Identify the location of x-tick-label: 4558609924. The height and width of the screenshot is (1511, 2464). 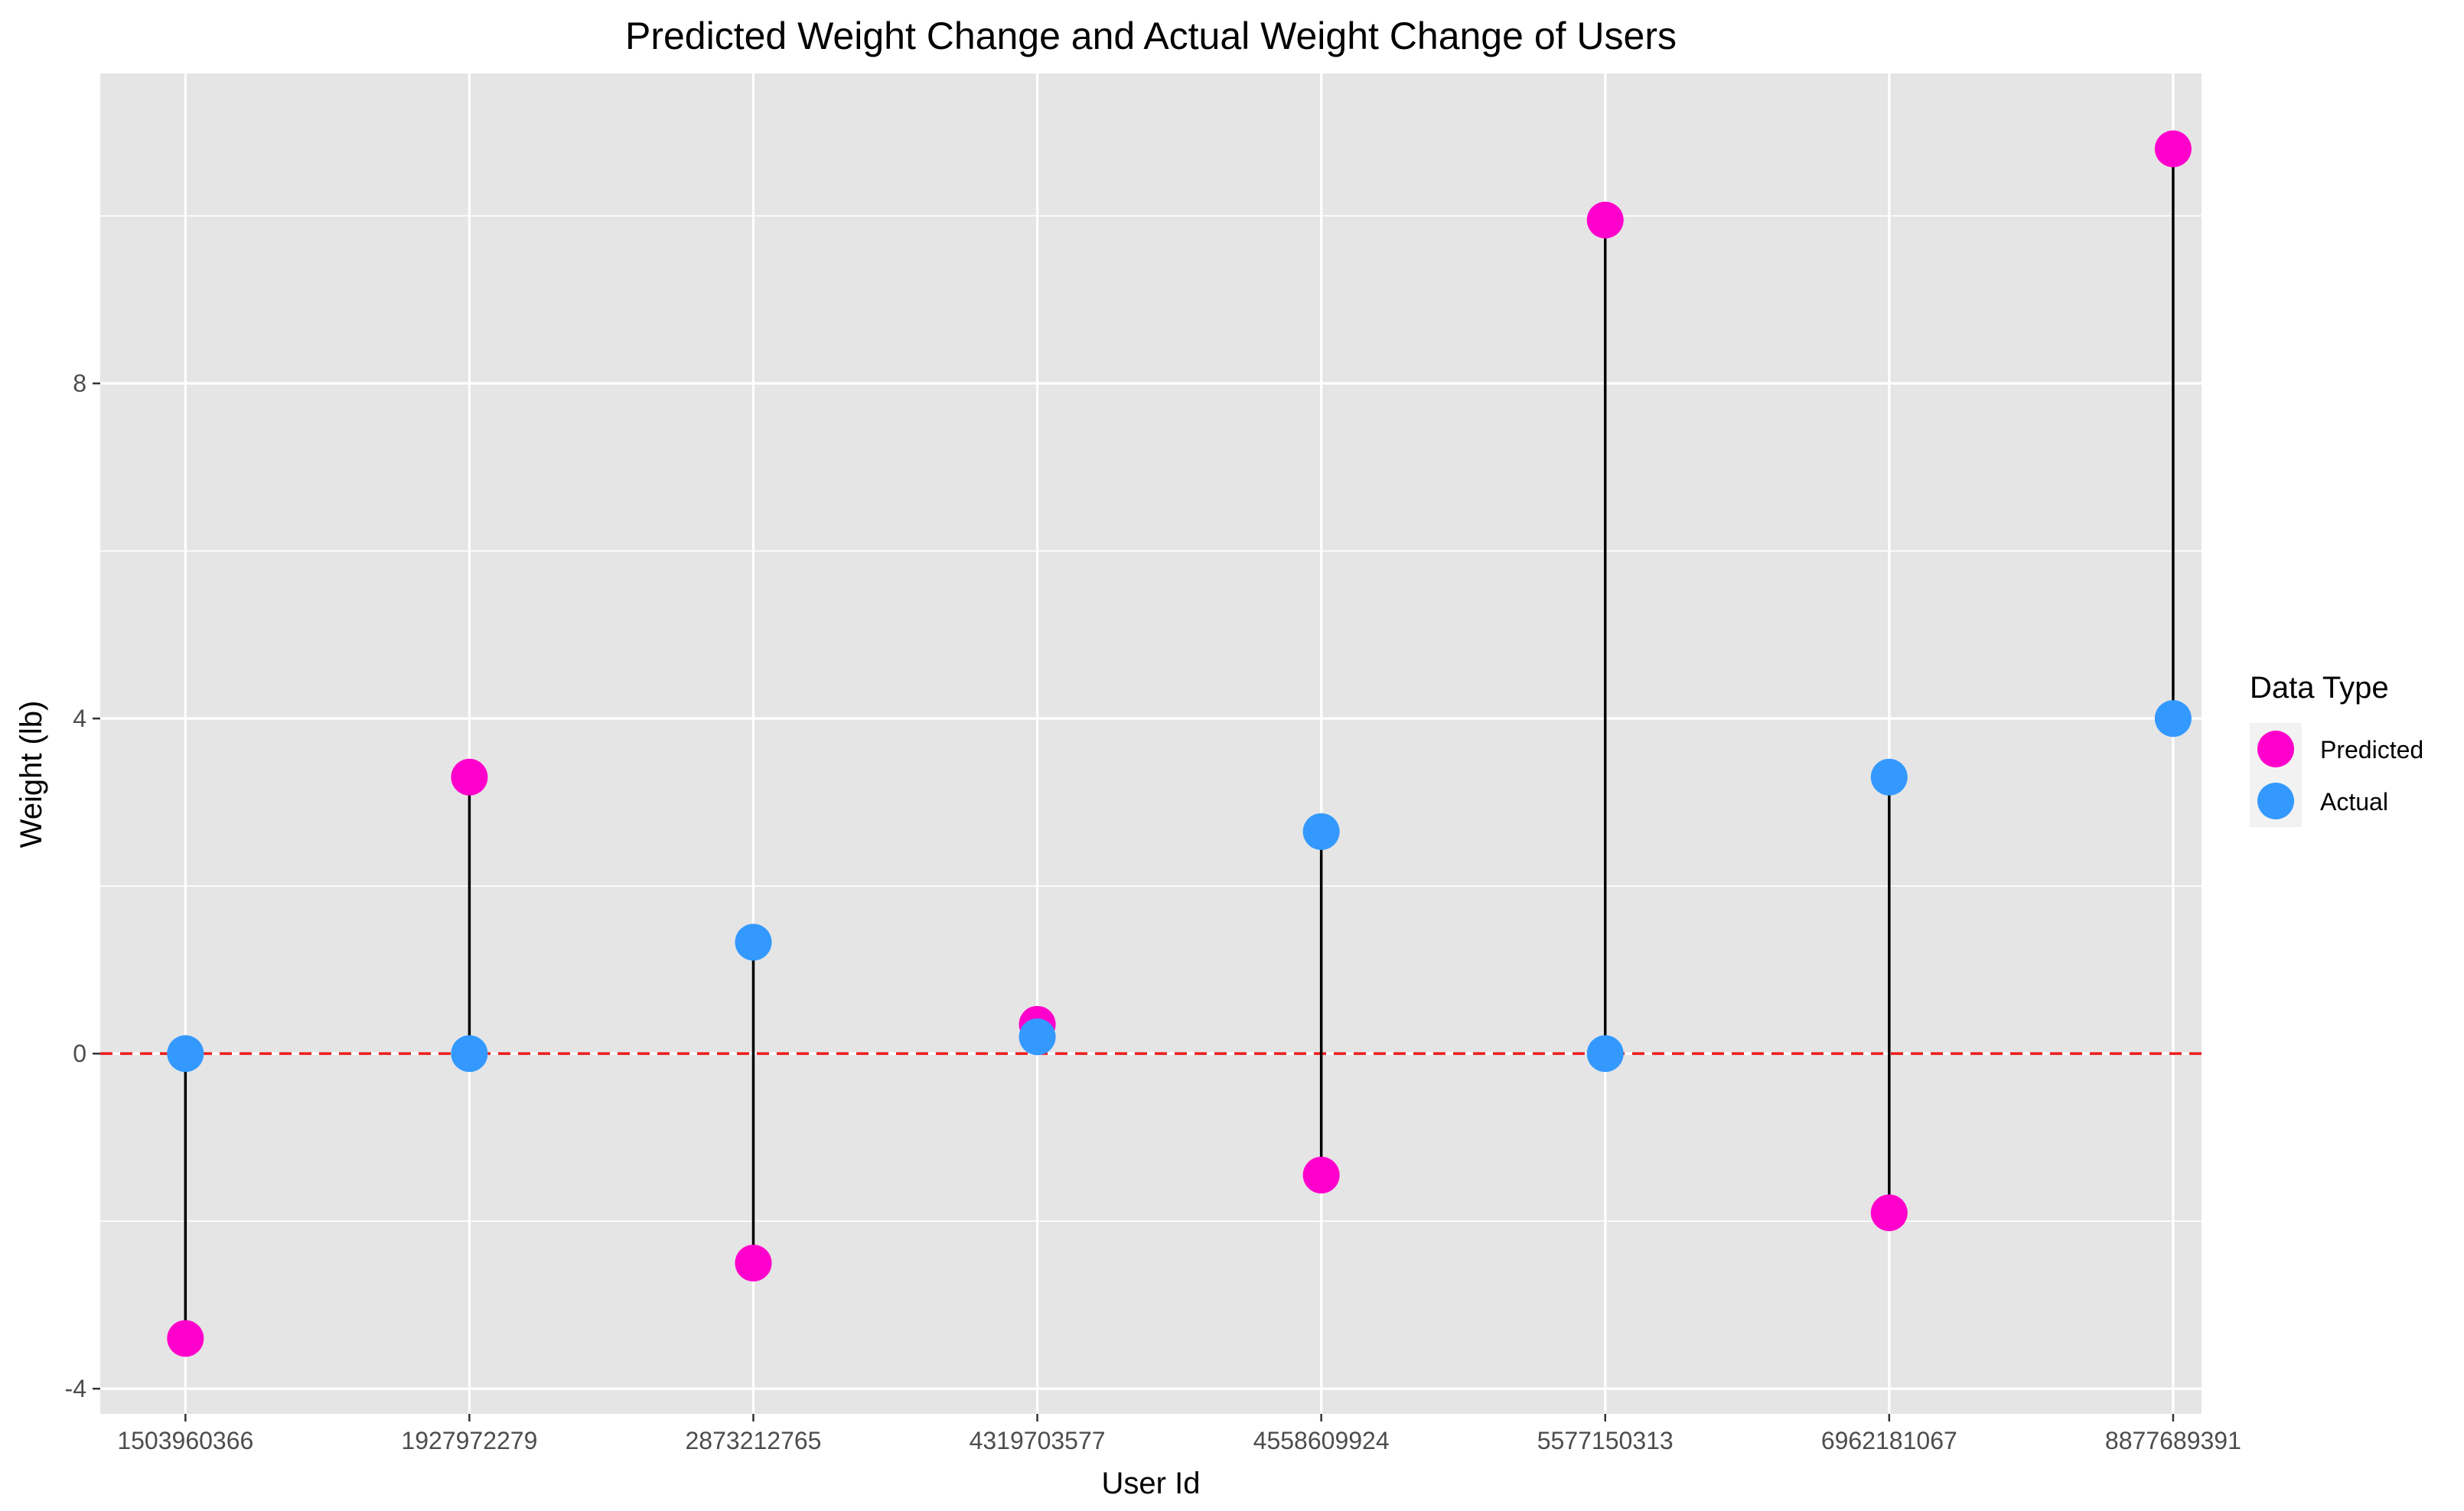
(1321, 1440).